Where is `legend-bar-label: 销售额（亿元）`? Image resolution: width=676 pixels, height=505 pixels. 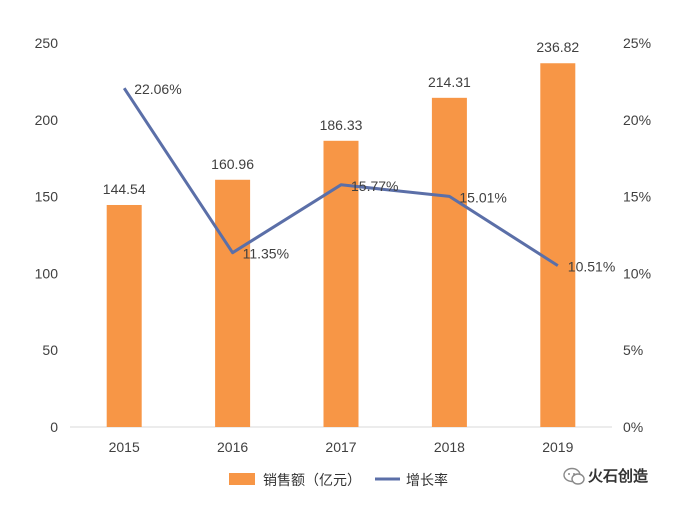
legend-bar-label: 销售额（亿元） is located at coordinates (312, 481).